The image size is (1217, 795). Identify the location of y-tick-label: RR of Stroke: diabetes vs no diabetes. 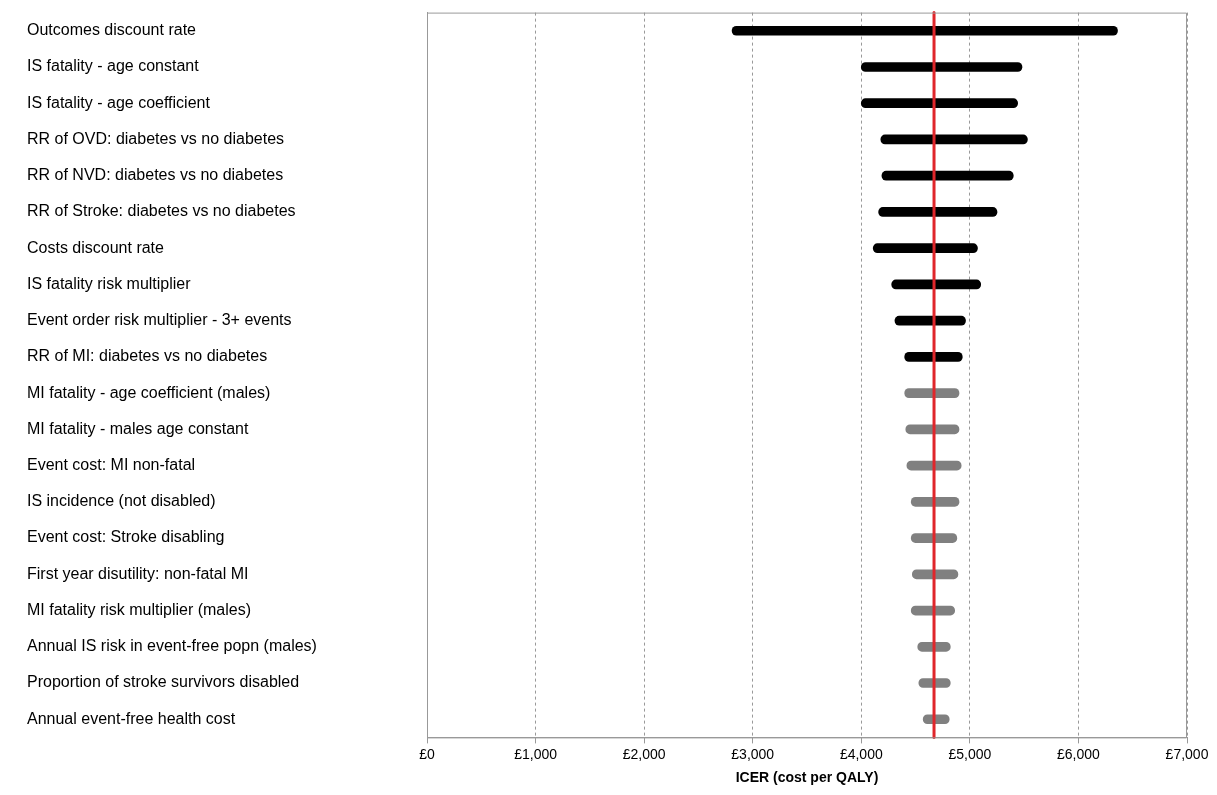
(161, 211).